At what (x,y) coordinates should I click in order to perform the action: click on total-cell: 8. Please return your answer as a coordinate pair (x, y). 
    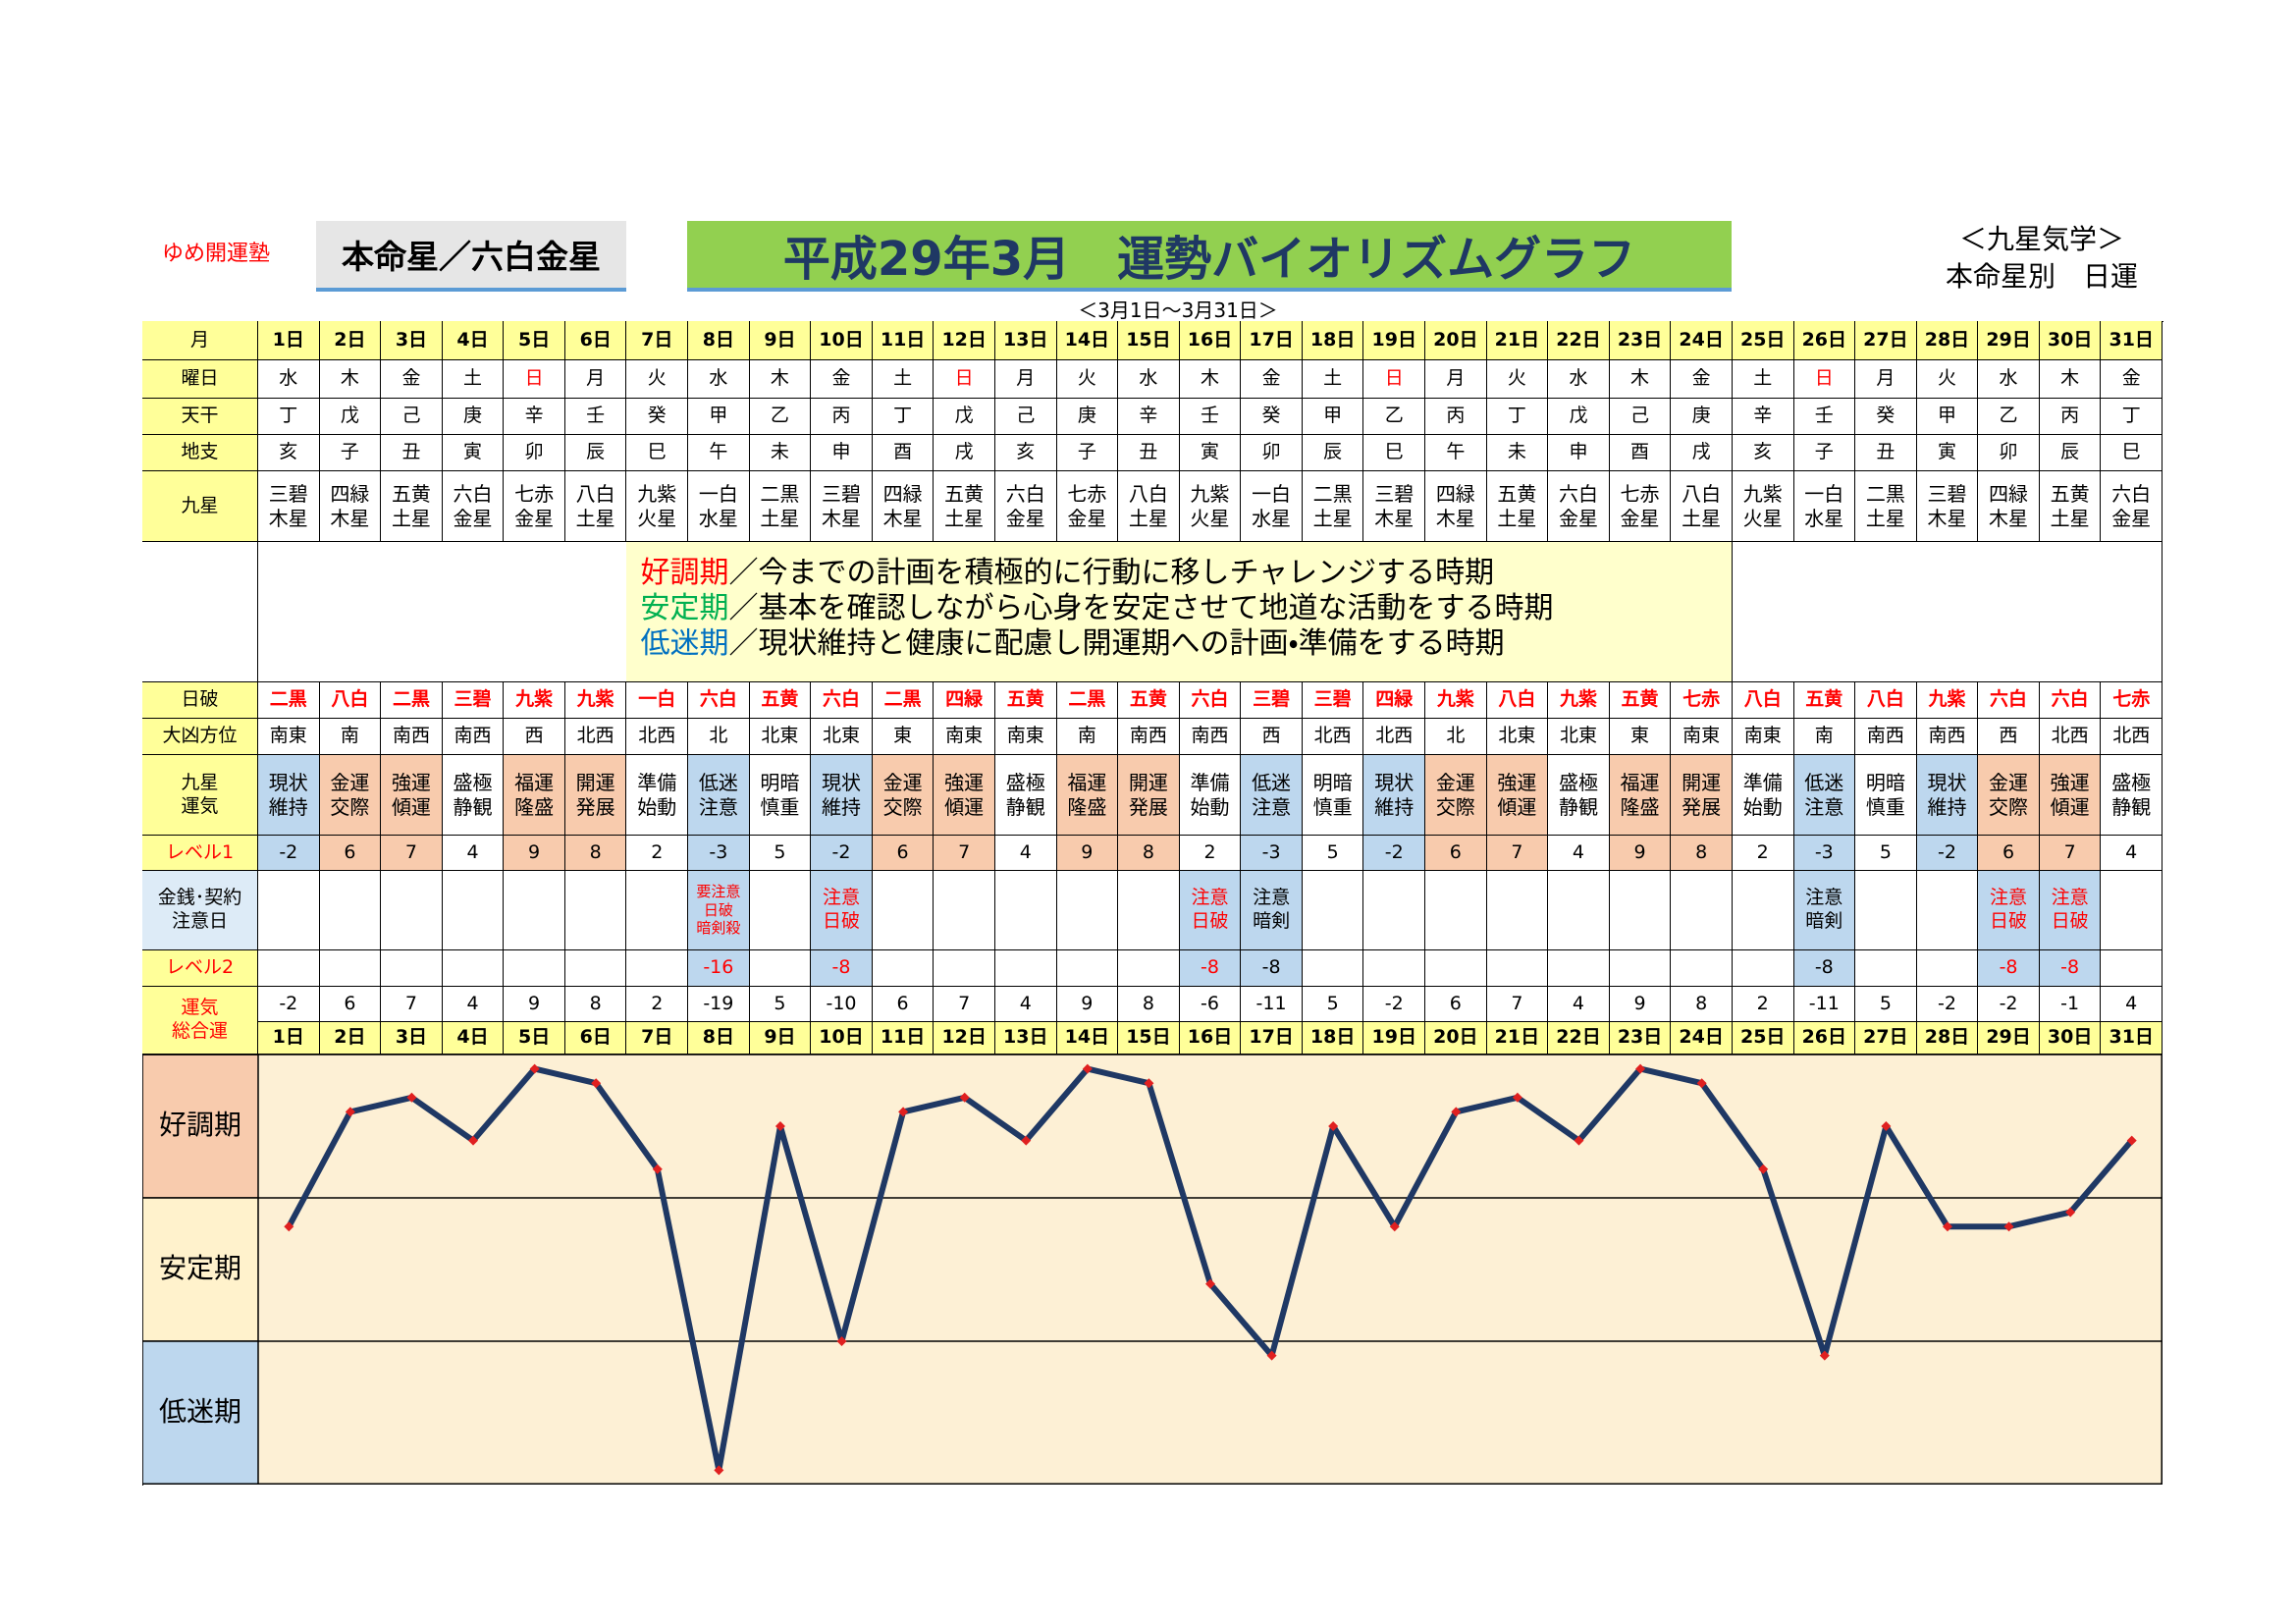
    Looking at the image, I should click on (596, 1004).